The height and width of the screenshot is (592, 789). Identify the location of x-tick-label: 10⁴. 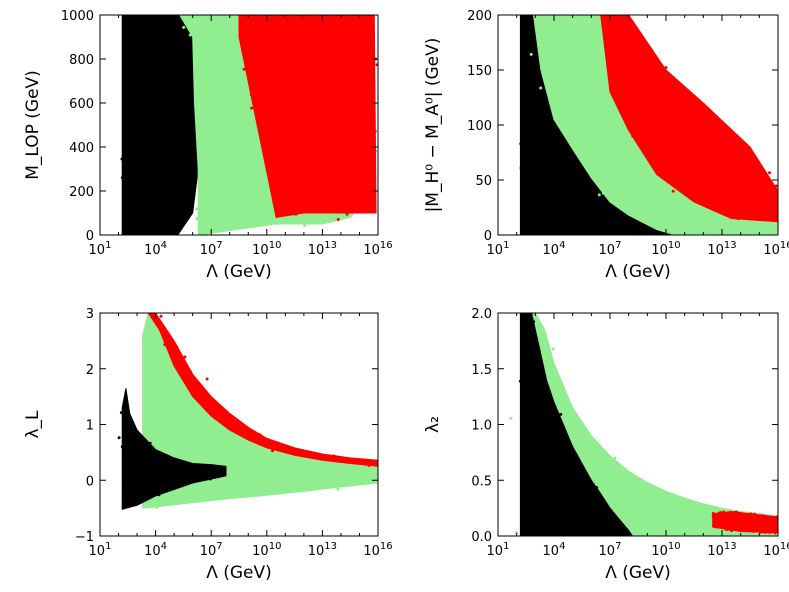
(554, 550).